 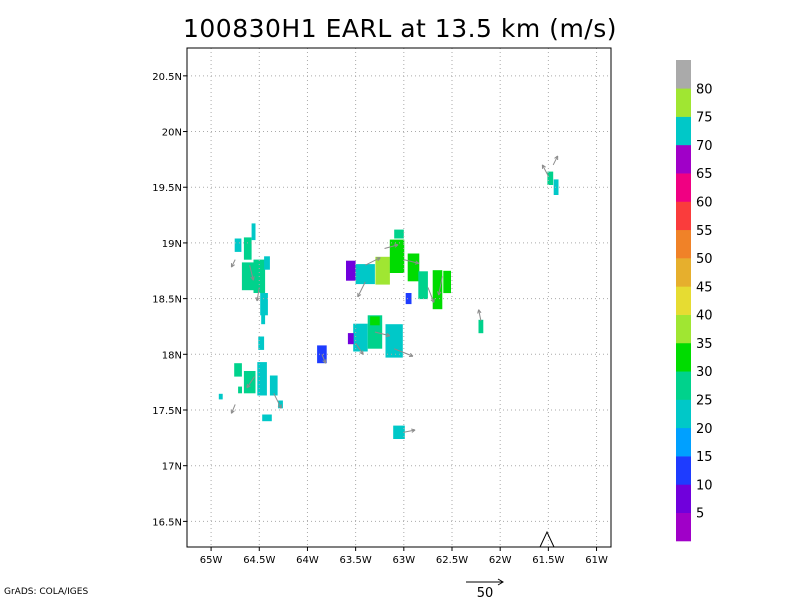 I want to click on colorbar-label-6: 35, so click(x=704, y=344).